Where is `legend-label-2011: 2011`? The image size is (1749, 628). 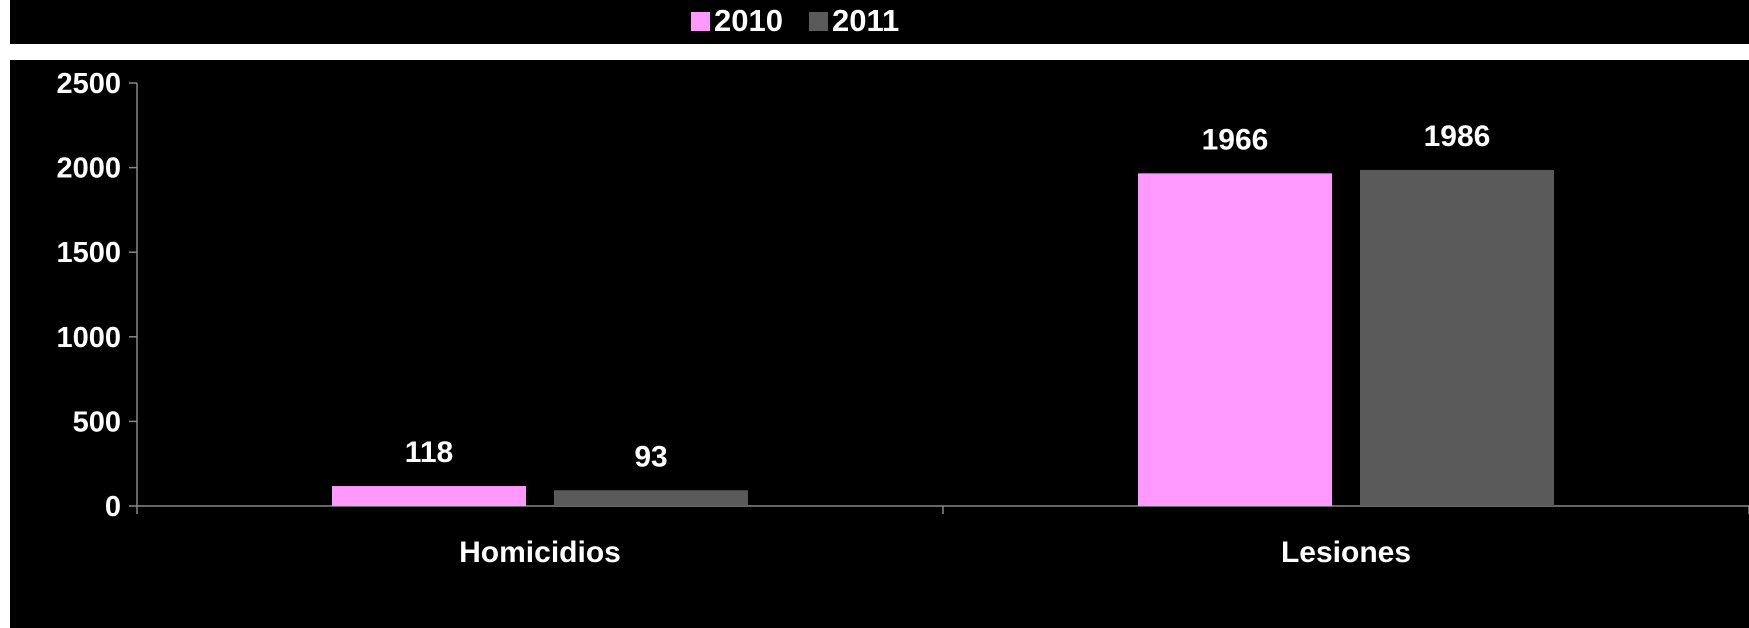 legend-label-2011: 2011 is located at coordinates (866, 20).